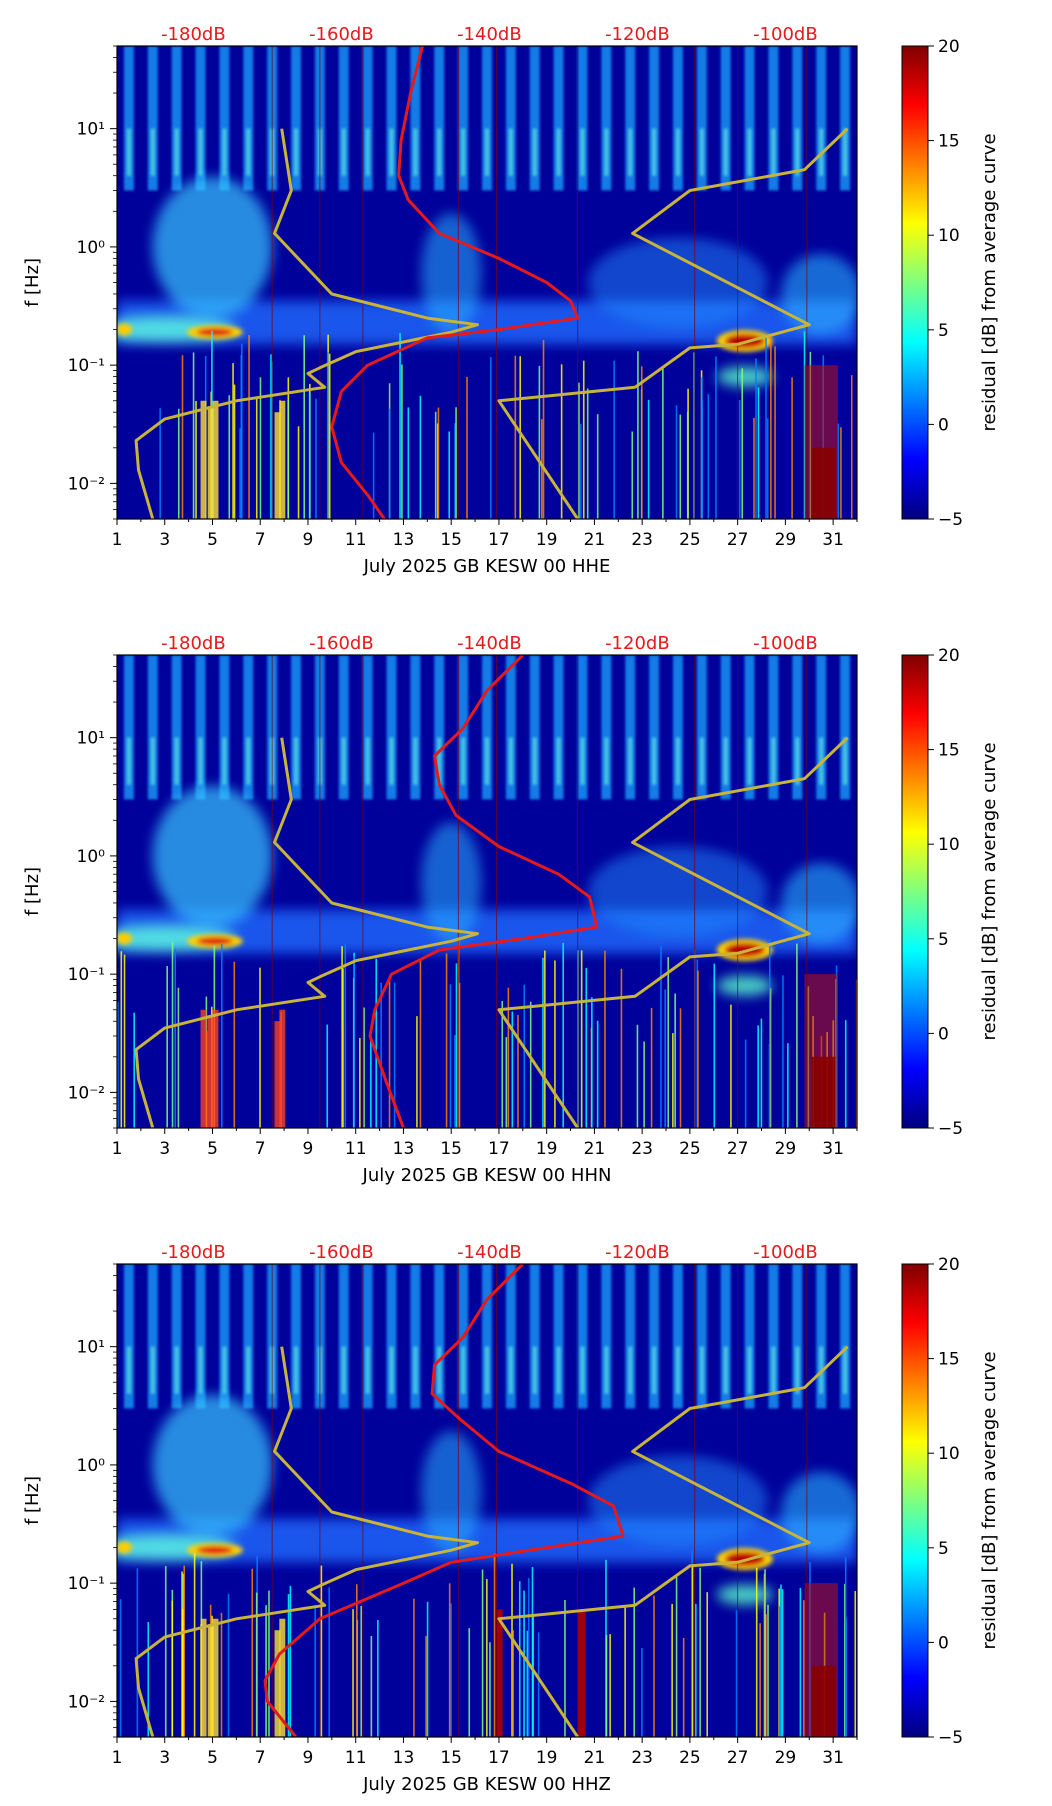 The width and height of the screenshot is (1052, 1806). What do you see at coordinates (117, 1149) in the screenshot?
I see `x-tick-label: 1` at bounding box center [117, 1149].